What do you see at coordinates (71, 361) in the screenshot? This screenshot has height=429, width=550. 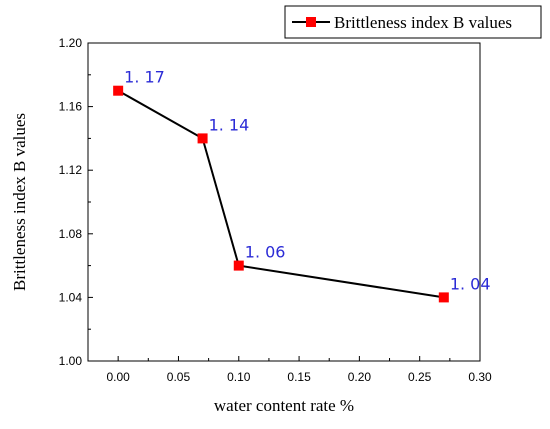 I see `y-tick-label: 1.00` at bounding box center [71, 361].